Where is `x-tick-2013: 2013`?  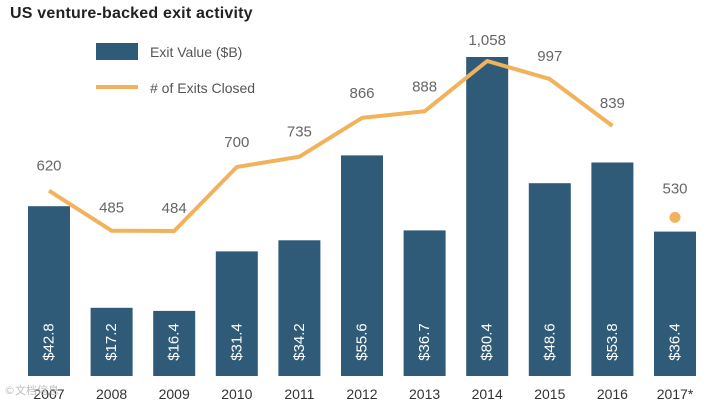 x-tick-2013: 2013 is located at coordinates (424, 394).